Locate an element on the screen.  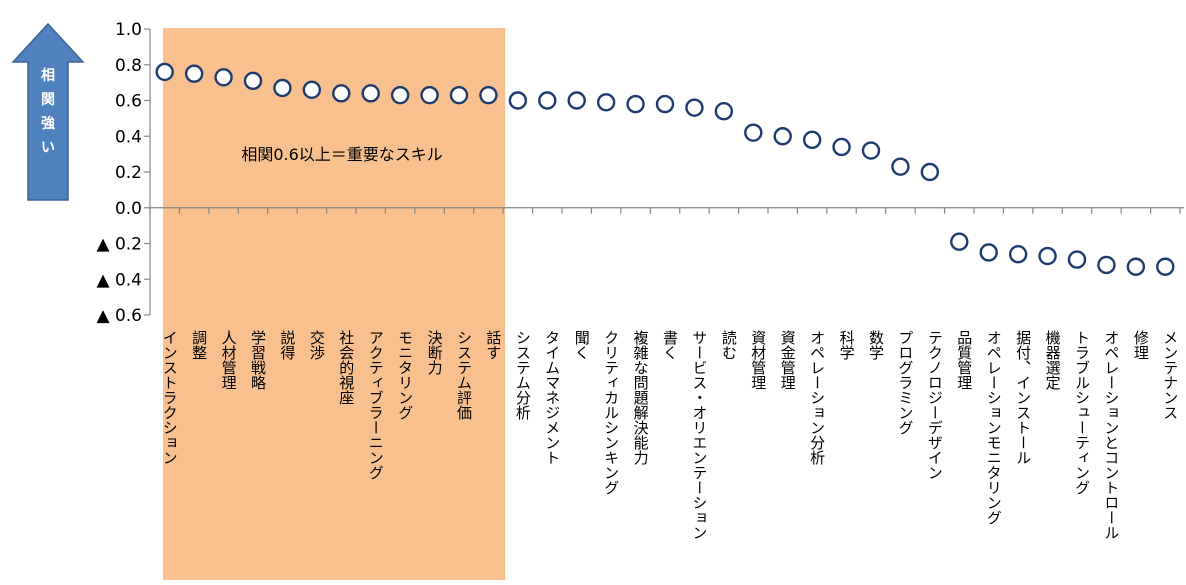
category-label: 聞く is located at coordinates (582, 345).